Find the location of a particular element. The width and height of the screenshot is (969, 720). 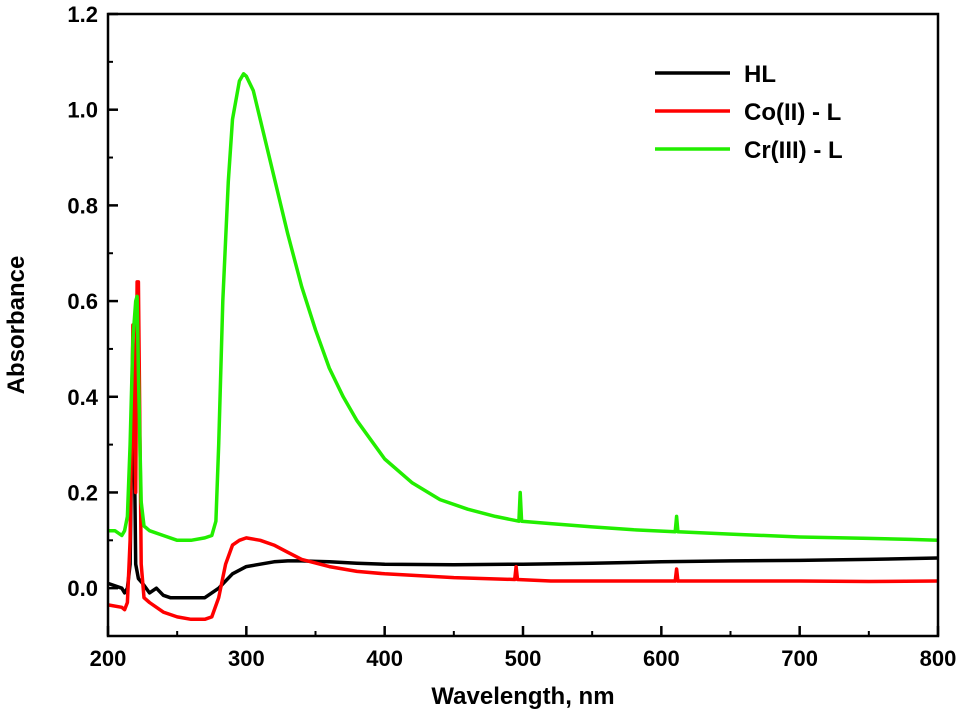

y-tick-label: 0.8 is located at coordinates (82, 205).